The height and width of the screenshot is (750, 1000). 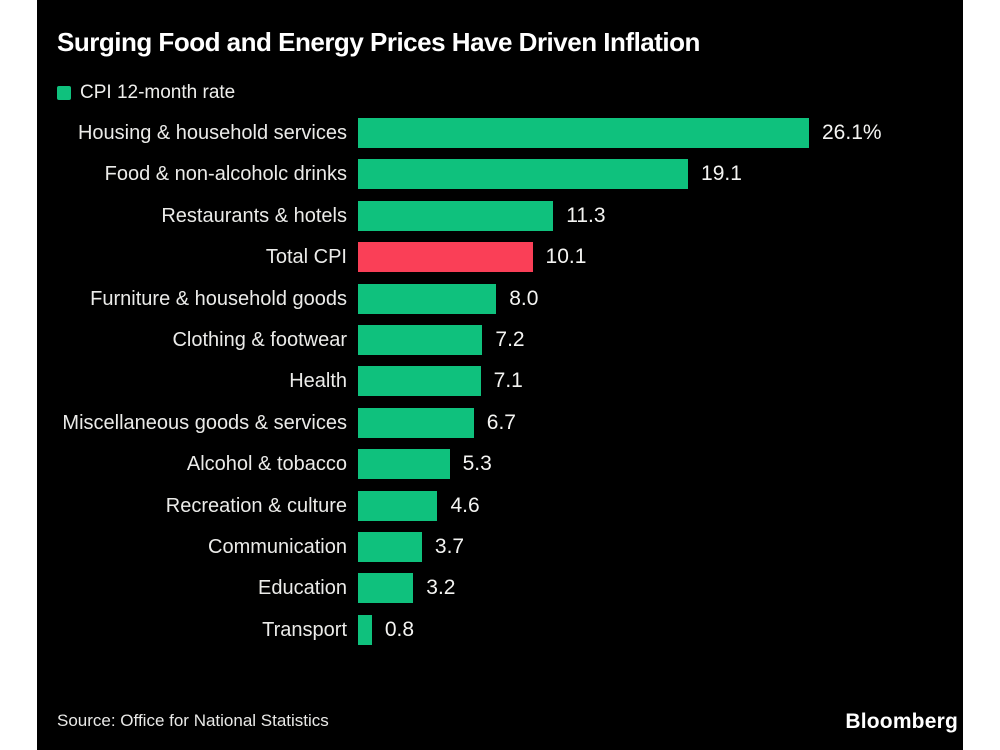 I want to click on value-label: 11.3, so click(x=586, y=215).